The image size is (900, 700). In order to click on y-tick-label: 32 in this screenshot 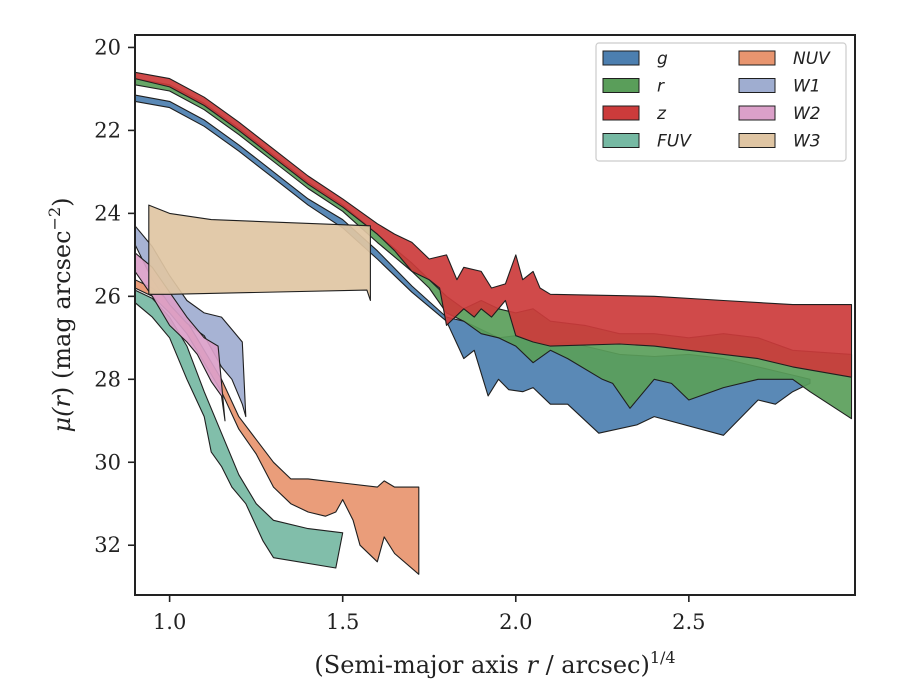, I will do `click(107, 545)`.